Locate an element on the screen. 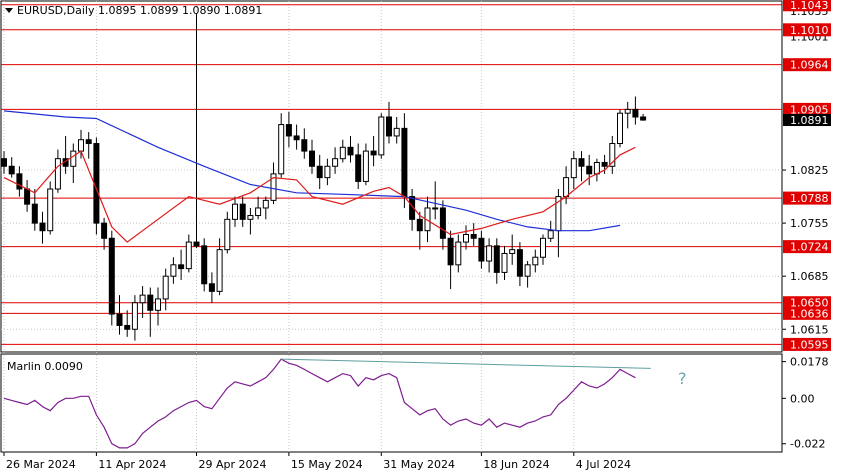 This screenshot has width=841, height=475. oscillator-tick-label: 0.0178 is located at coordinates (809, 362).